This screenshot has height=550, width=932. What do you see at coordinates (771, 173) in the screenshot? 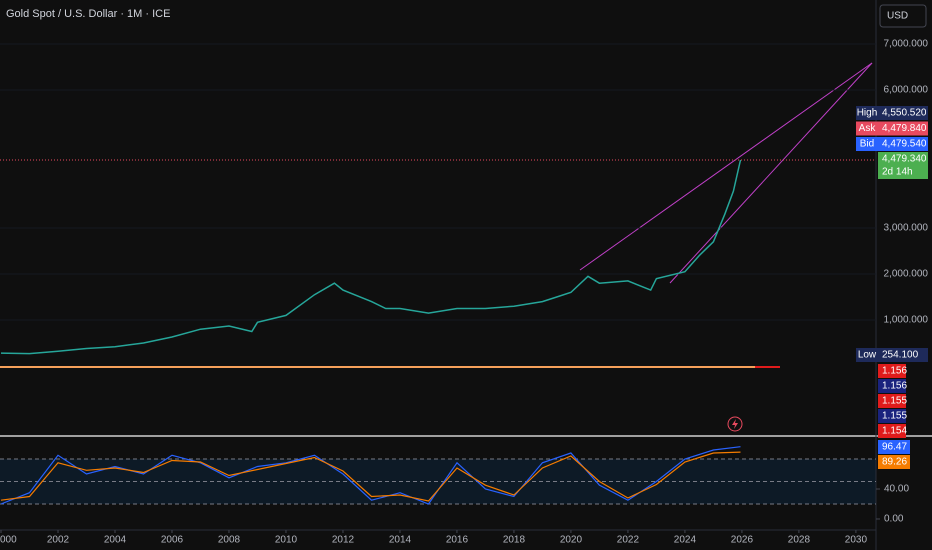
I see `wedge-lower` at bounding box center [771, 173].